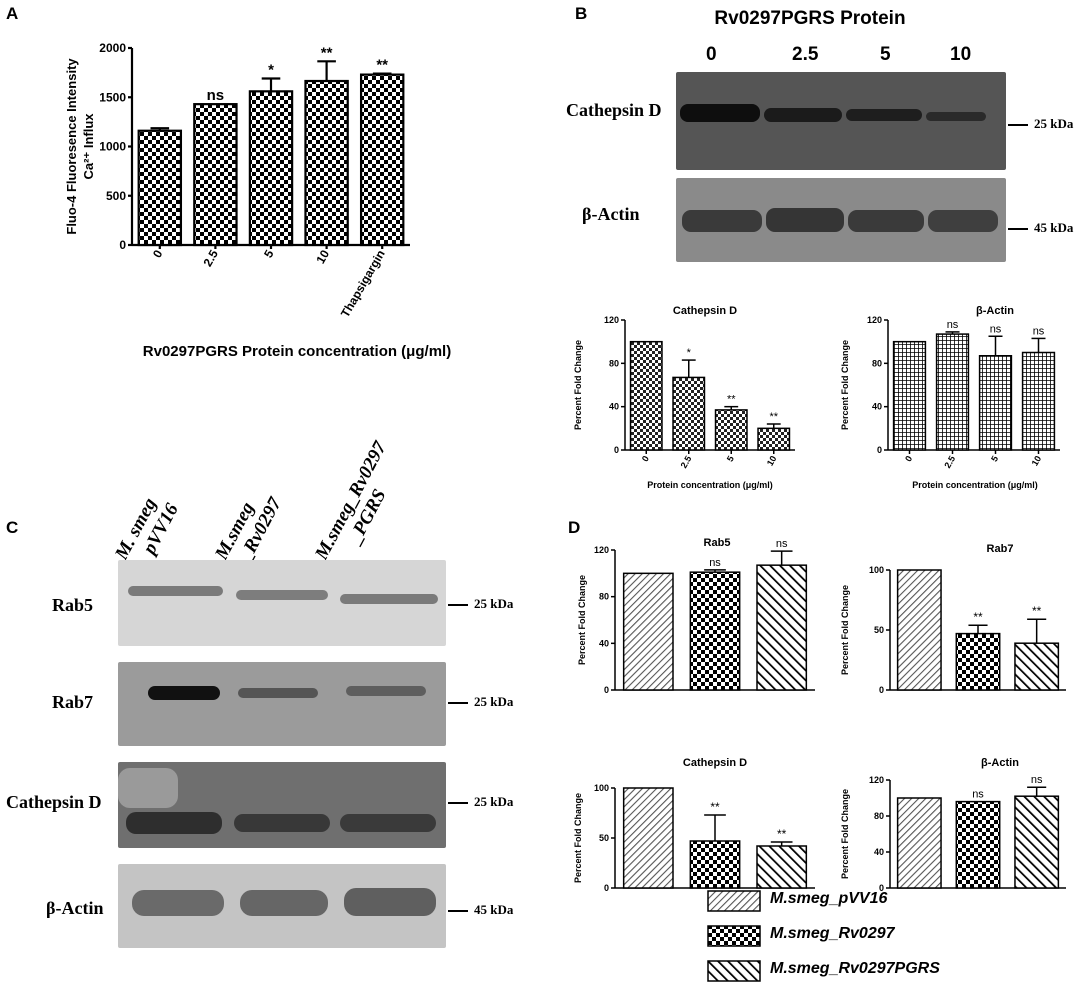  Describe the element at coordinates (480, 802) in the screenshot. I see `cathepsin-kda-c: 25 kDa` at that location.